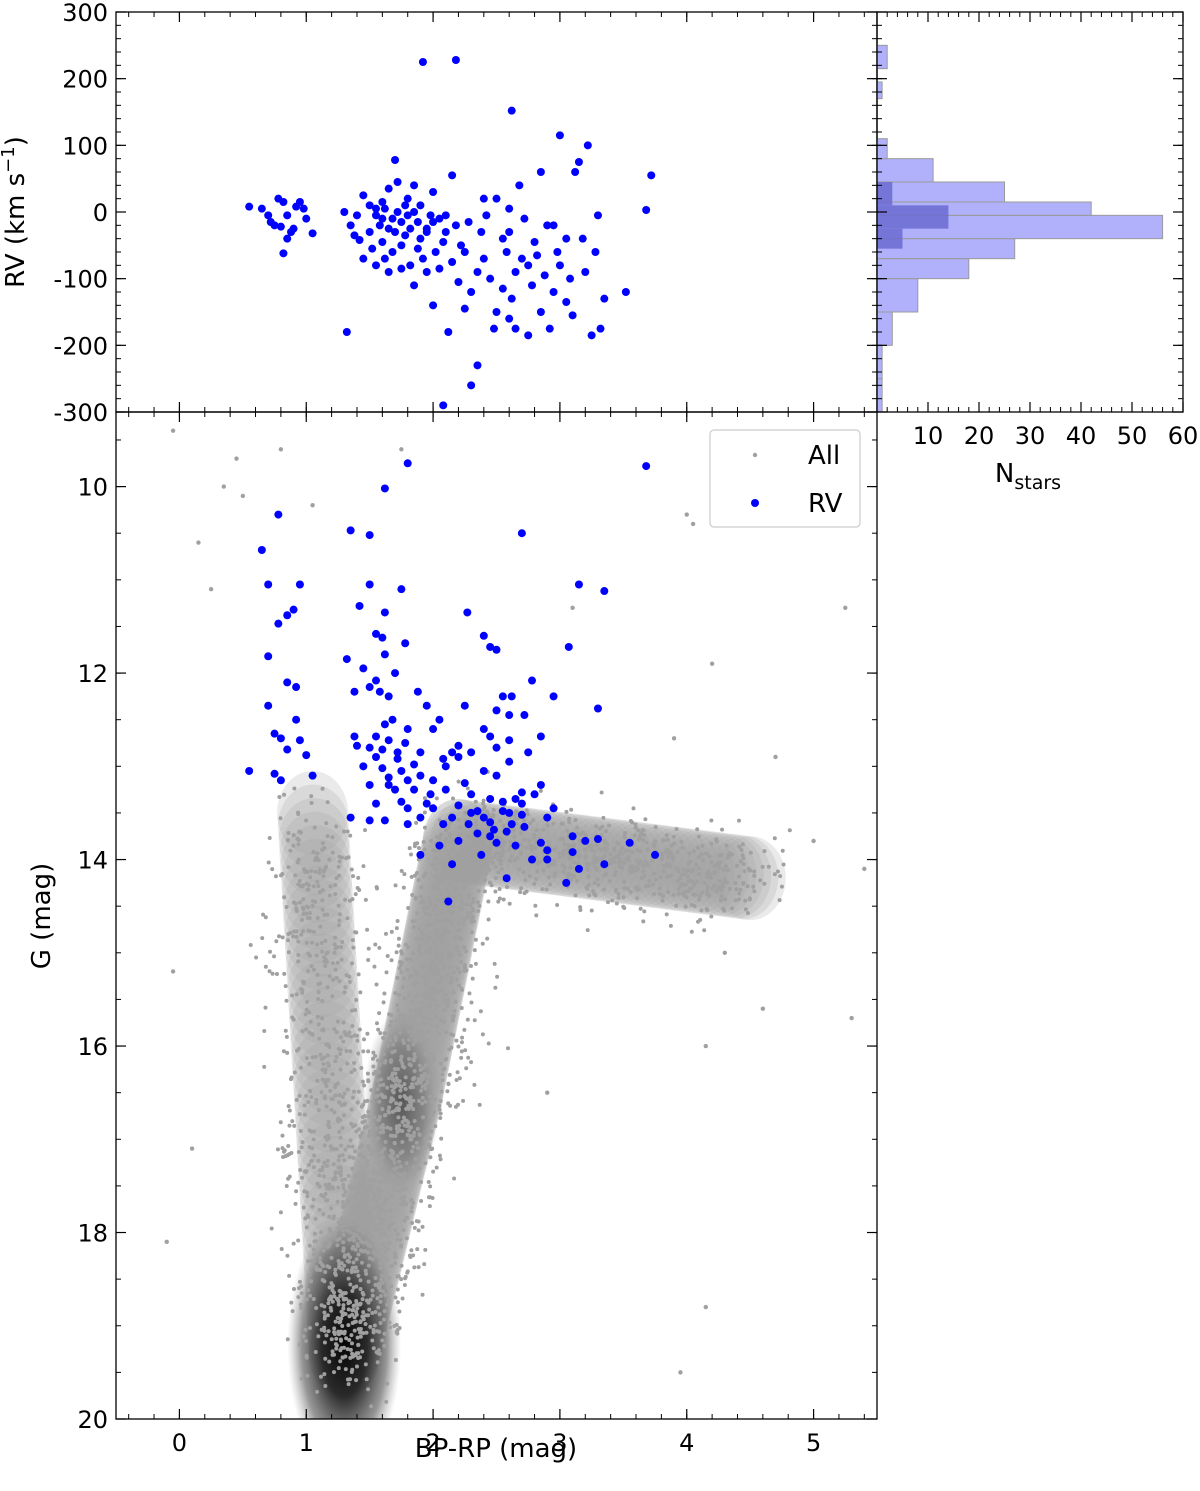 The image size is (1200, 1491). Describe the element at coordinates (42, 916) in the screenshot. I see `cmd-y-axis-label: G (mag)` at that location.